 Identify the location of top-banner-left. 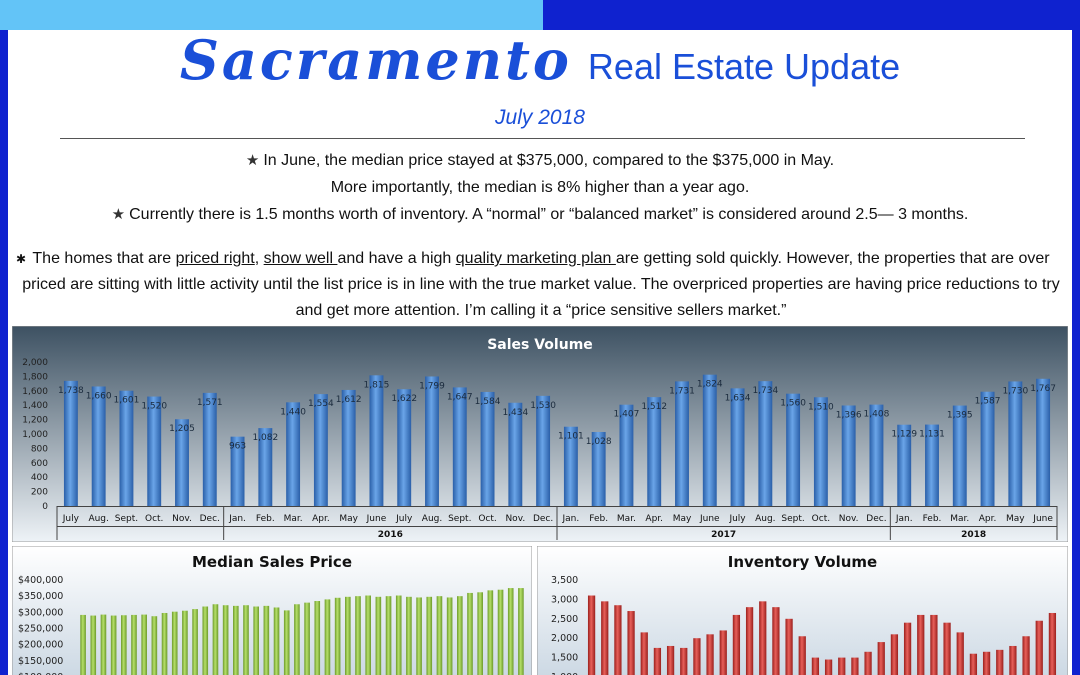
(271, 15).